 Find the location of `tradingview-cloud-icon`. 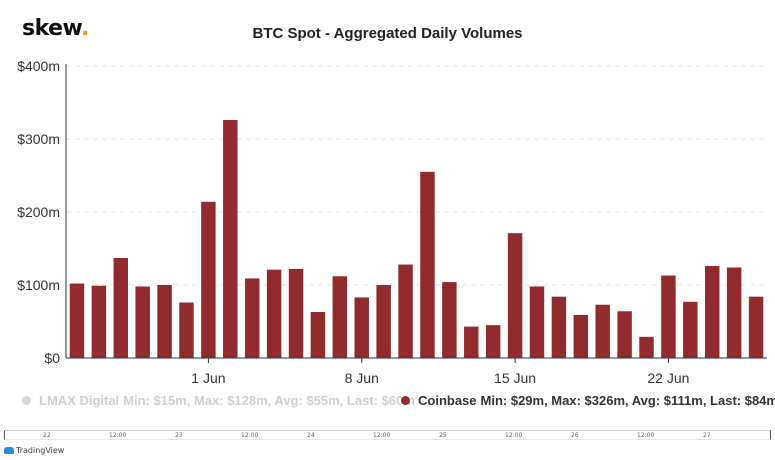

tradingview-cloud-icon is located at coordinates (9, 450).